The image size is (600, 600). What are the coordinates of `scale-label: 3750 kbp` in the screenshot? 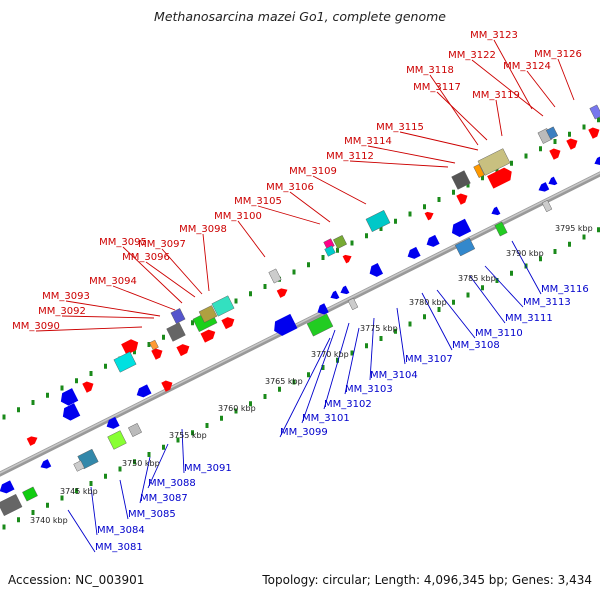 It's located at (141, 463).